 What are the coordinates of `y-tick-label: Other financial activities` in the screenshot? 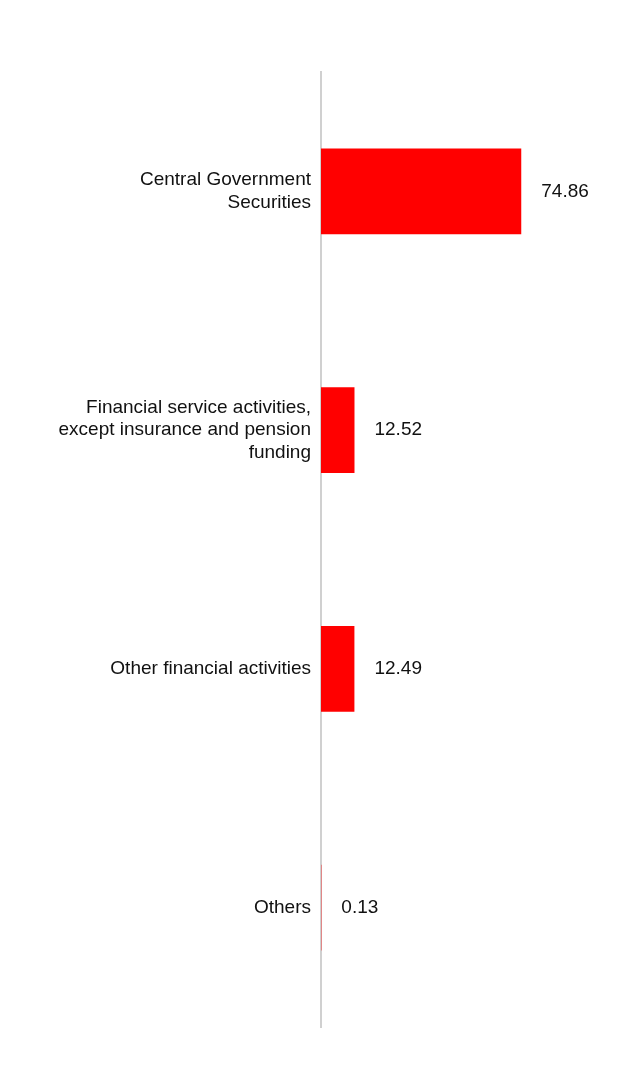 It's located at (210, 668).